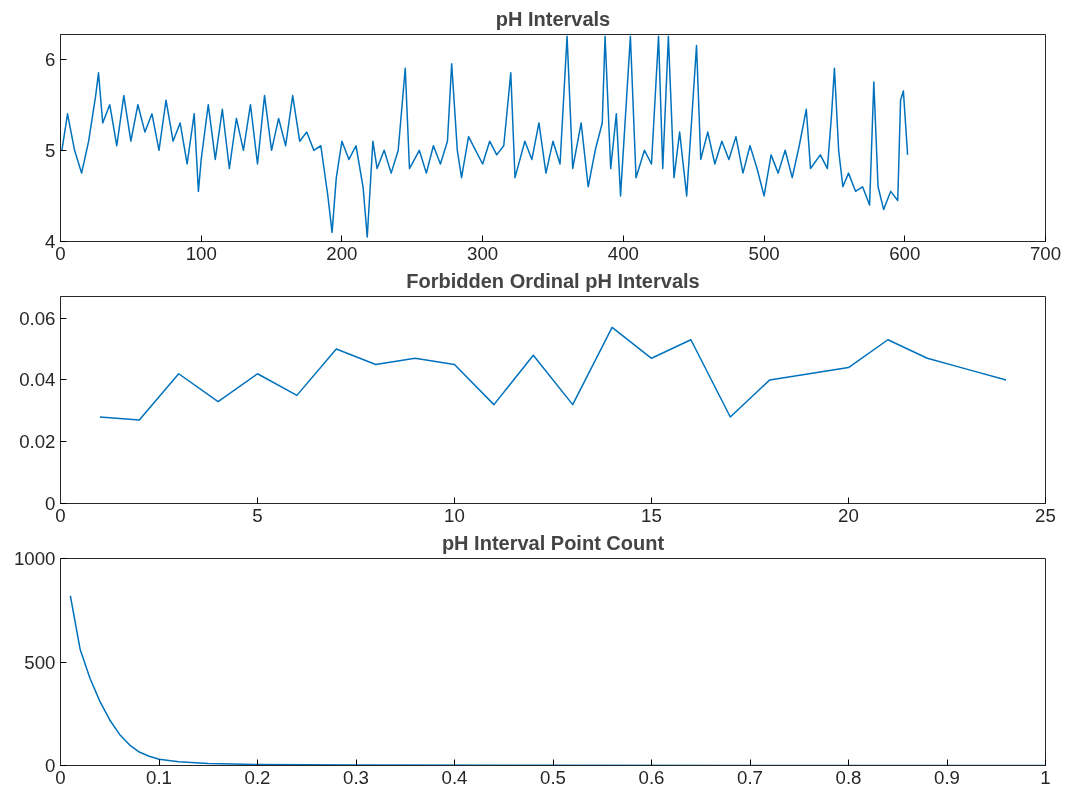  Describe the element at coordinates (454, 777) in the screenshot. I see `x-tick-label: 0.4` at that location.